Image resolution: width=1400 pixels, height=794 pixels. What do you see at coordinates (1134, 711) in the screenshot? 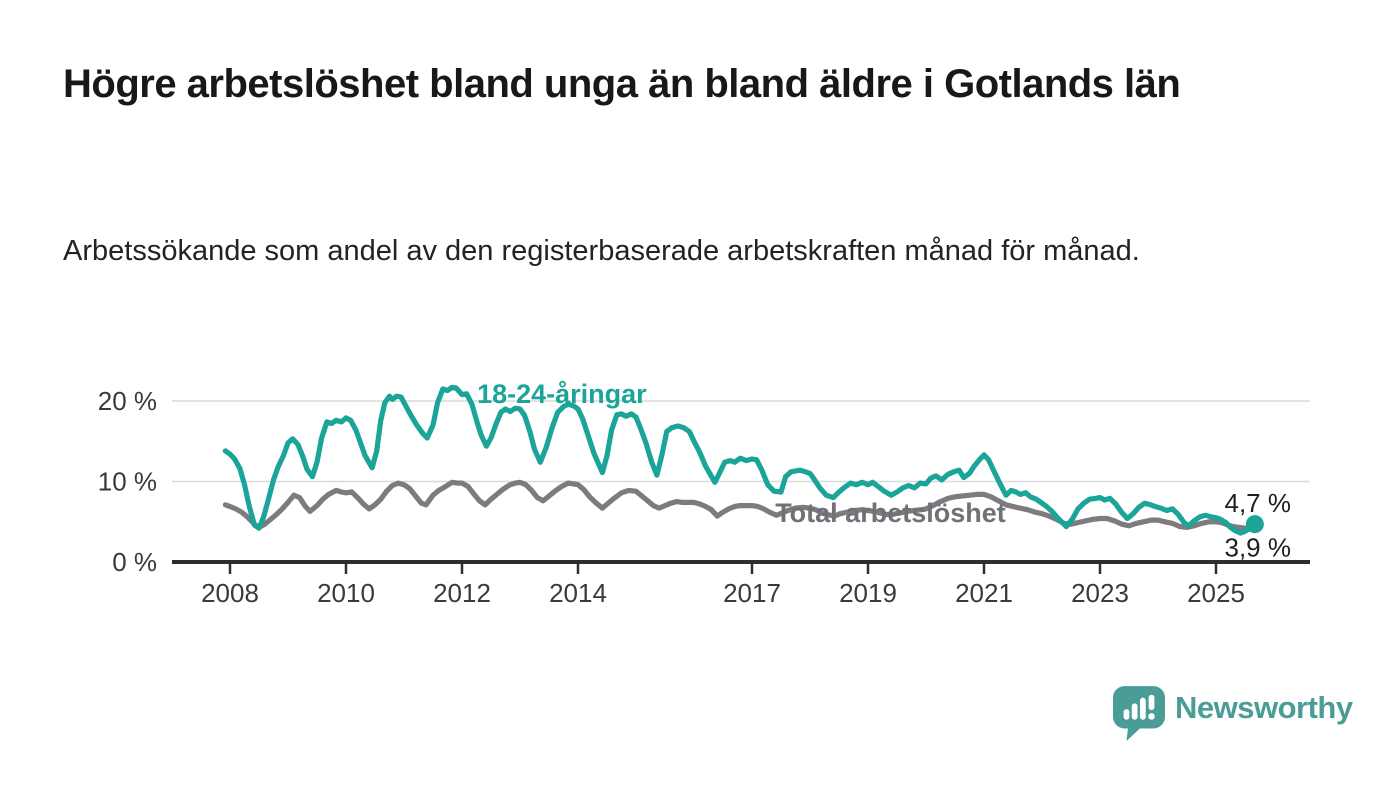
I see `bar-medium` at bounding box center [1134, 711].